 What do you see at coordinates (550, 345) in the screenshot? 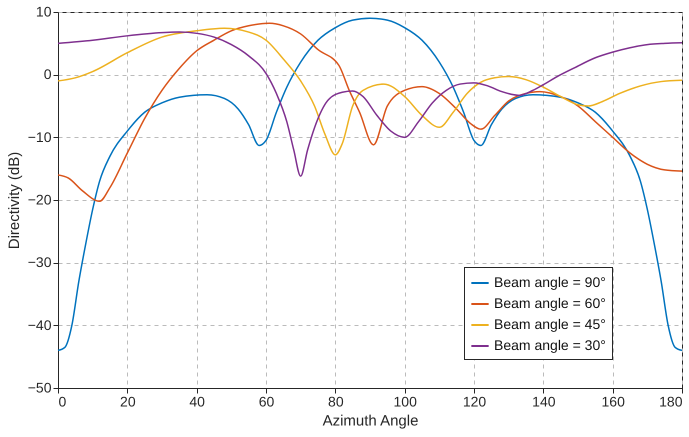
I see `legend-label: Beam angle = 30°` at bounding box center [550, 345].